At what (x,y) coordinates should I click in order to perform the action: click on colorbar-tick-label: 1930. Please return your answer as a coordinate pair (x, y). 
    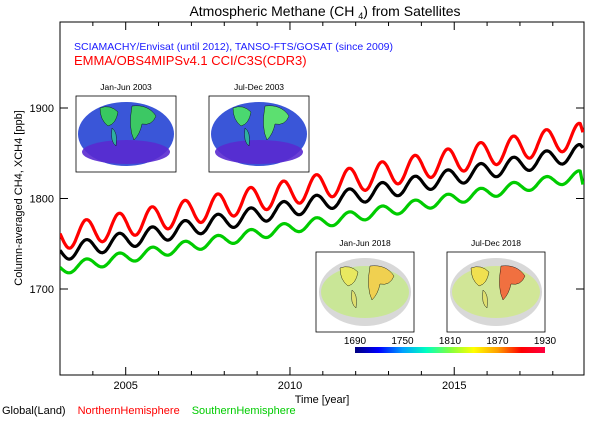
    Looking at the image, I should click on (545, 341).